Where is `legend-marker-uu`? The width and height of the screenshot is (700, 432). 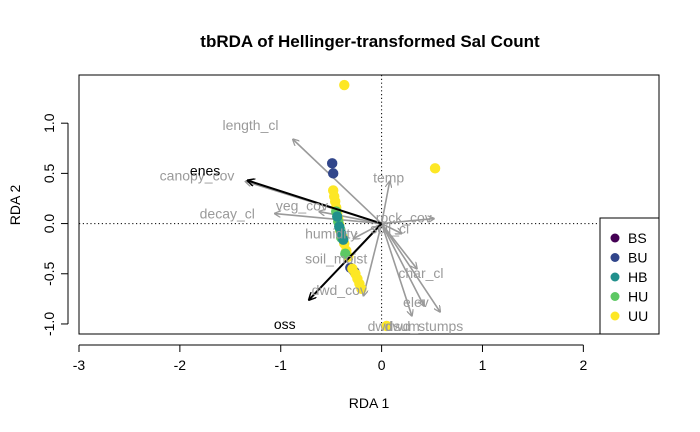
legend-marker-uu is located at coordinates (615, 316).